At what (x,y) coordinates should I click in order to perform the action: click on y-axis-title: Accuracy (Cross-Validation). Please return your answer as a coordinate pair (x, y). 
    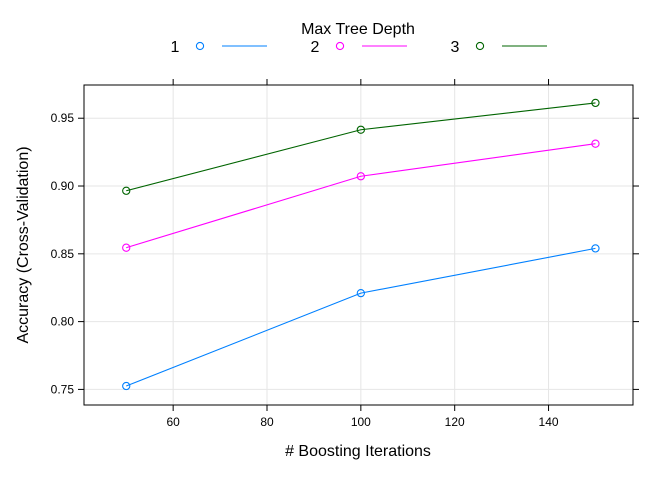
    Looking at the image, I should click on (23, 244).